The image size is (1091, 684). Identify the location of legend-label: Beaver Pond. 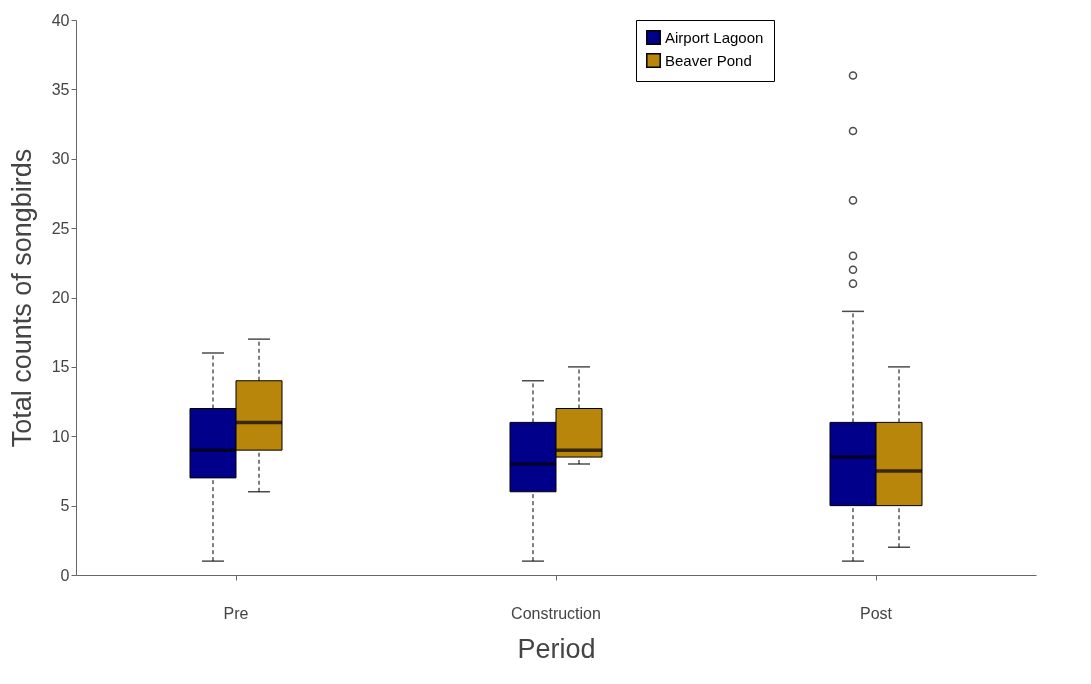
(708, 60).